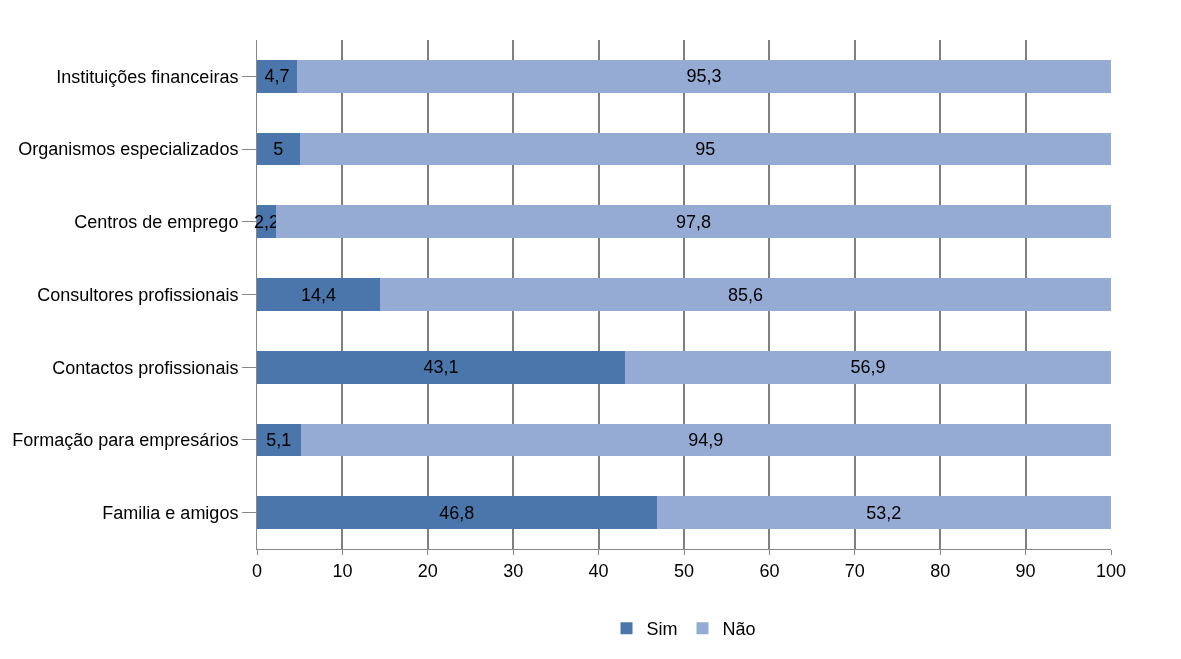 The height and width of the screenshot is (659, 1181). What do you see at coordinates (138, 294) in the screenshot?
I see `y-tick-label: Consultores profissionais` at bounding box center [138, 294].